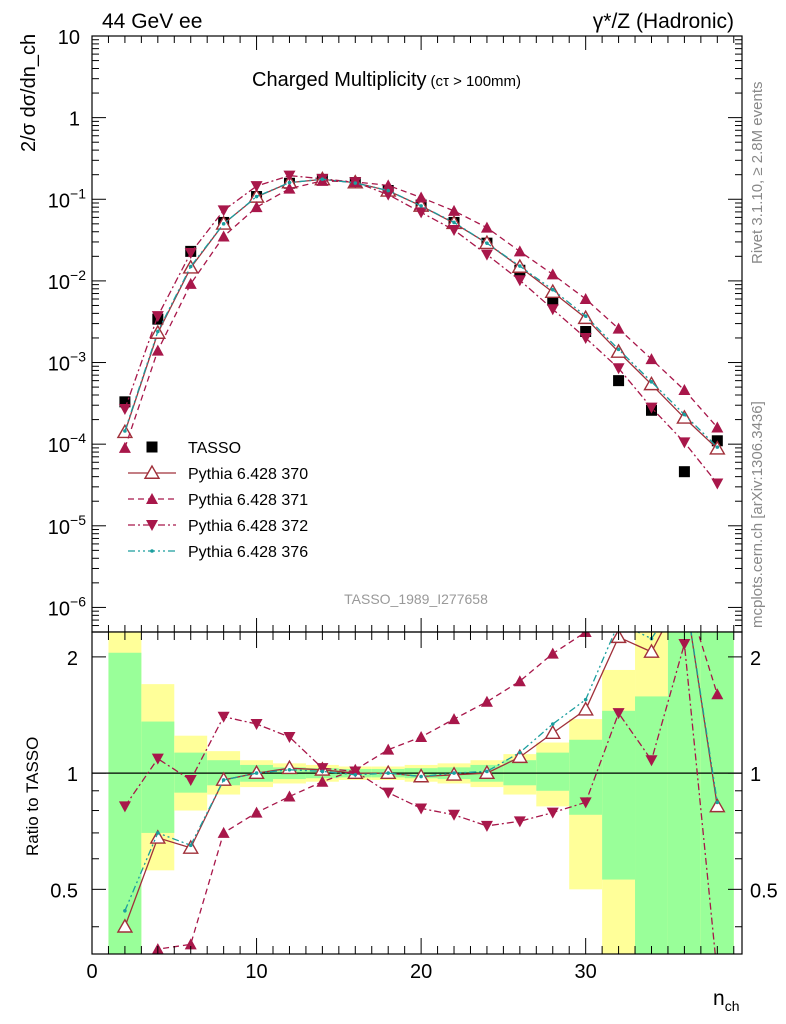  What do you see at coordinates (67, 443) in the screenshot?
I see `y-tick-label: 10⁻⁴` at bounding box center [67, 443].